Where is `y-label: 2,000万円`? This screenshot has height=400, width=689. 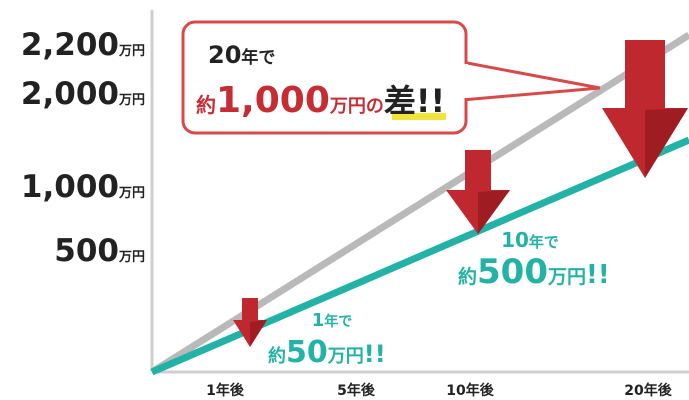 y-label: 2,000万円 is located at coordinates (83, 94).